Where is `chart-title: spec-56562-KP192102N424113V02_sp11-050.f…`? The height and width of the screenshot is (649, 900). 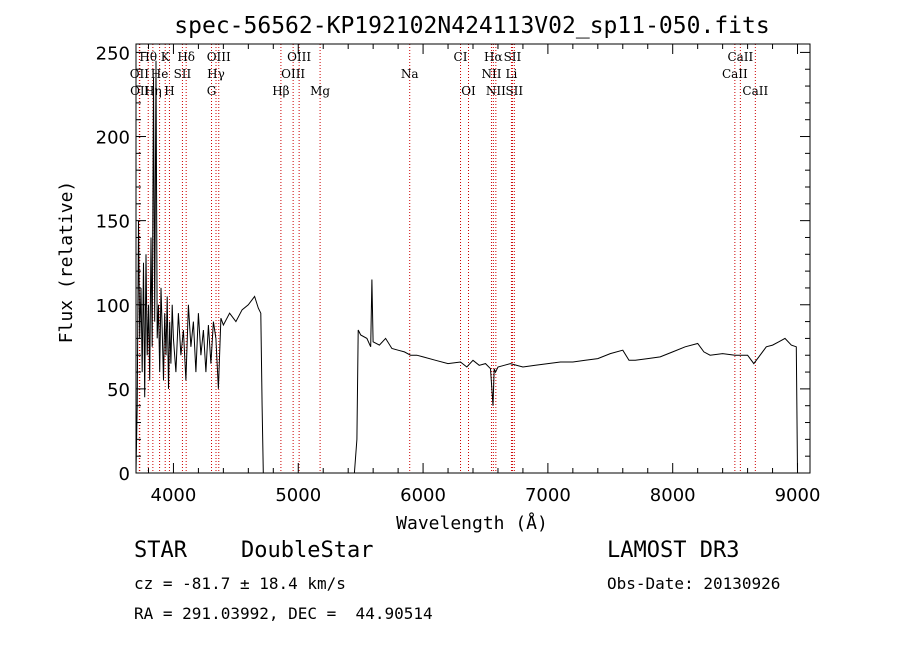 chart-title: spec-56562-KP192102N424113V02_sp11-050.f… is located at coordinates (471, 26).